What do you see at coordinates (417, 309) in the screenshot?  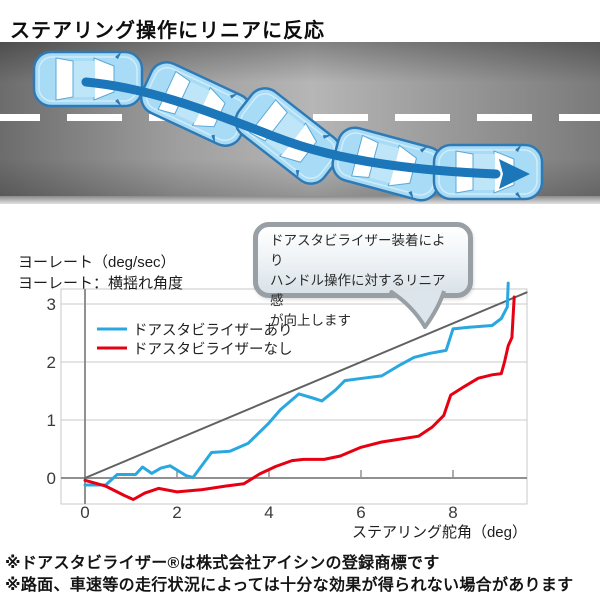 I see `callout-tail` at bounding box center [417, 309].